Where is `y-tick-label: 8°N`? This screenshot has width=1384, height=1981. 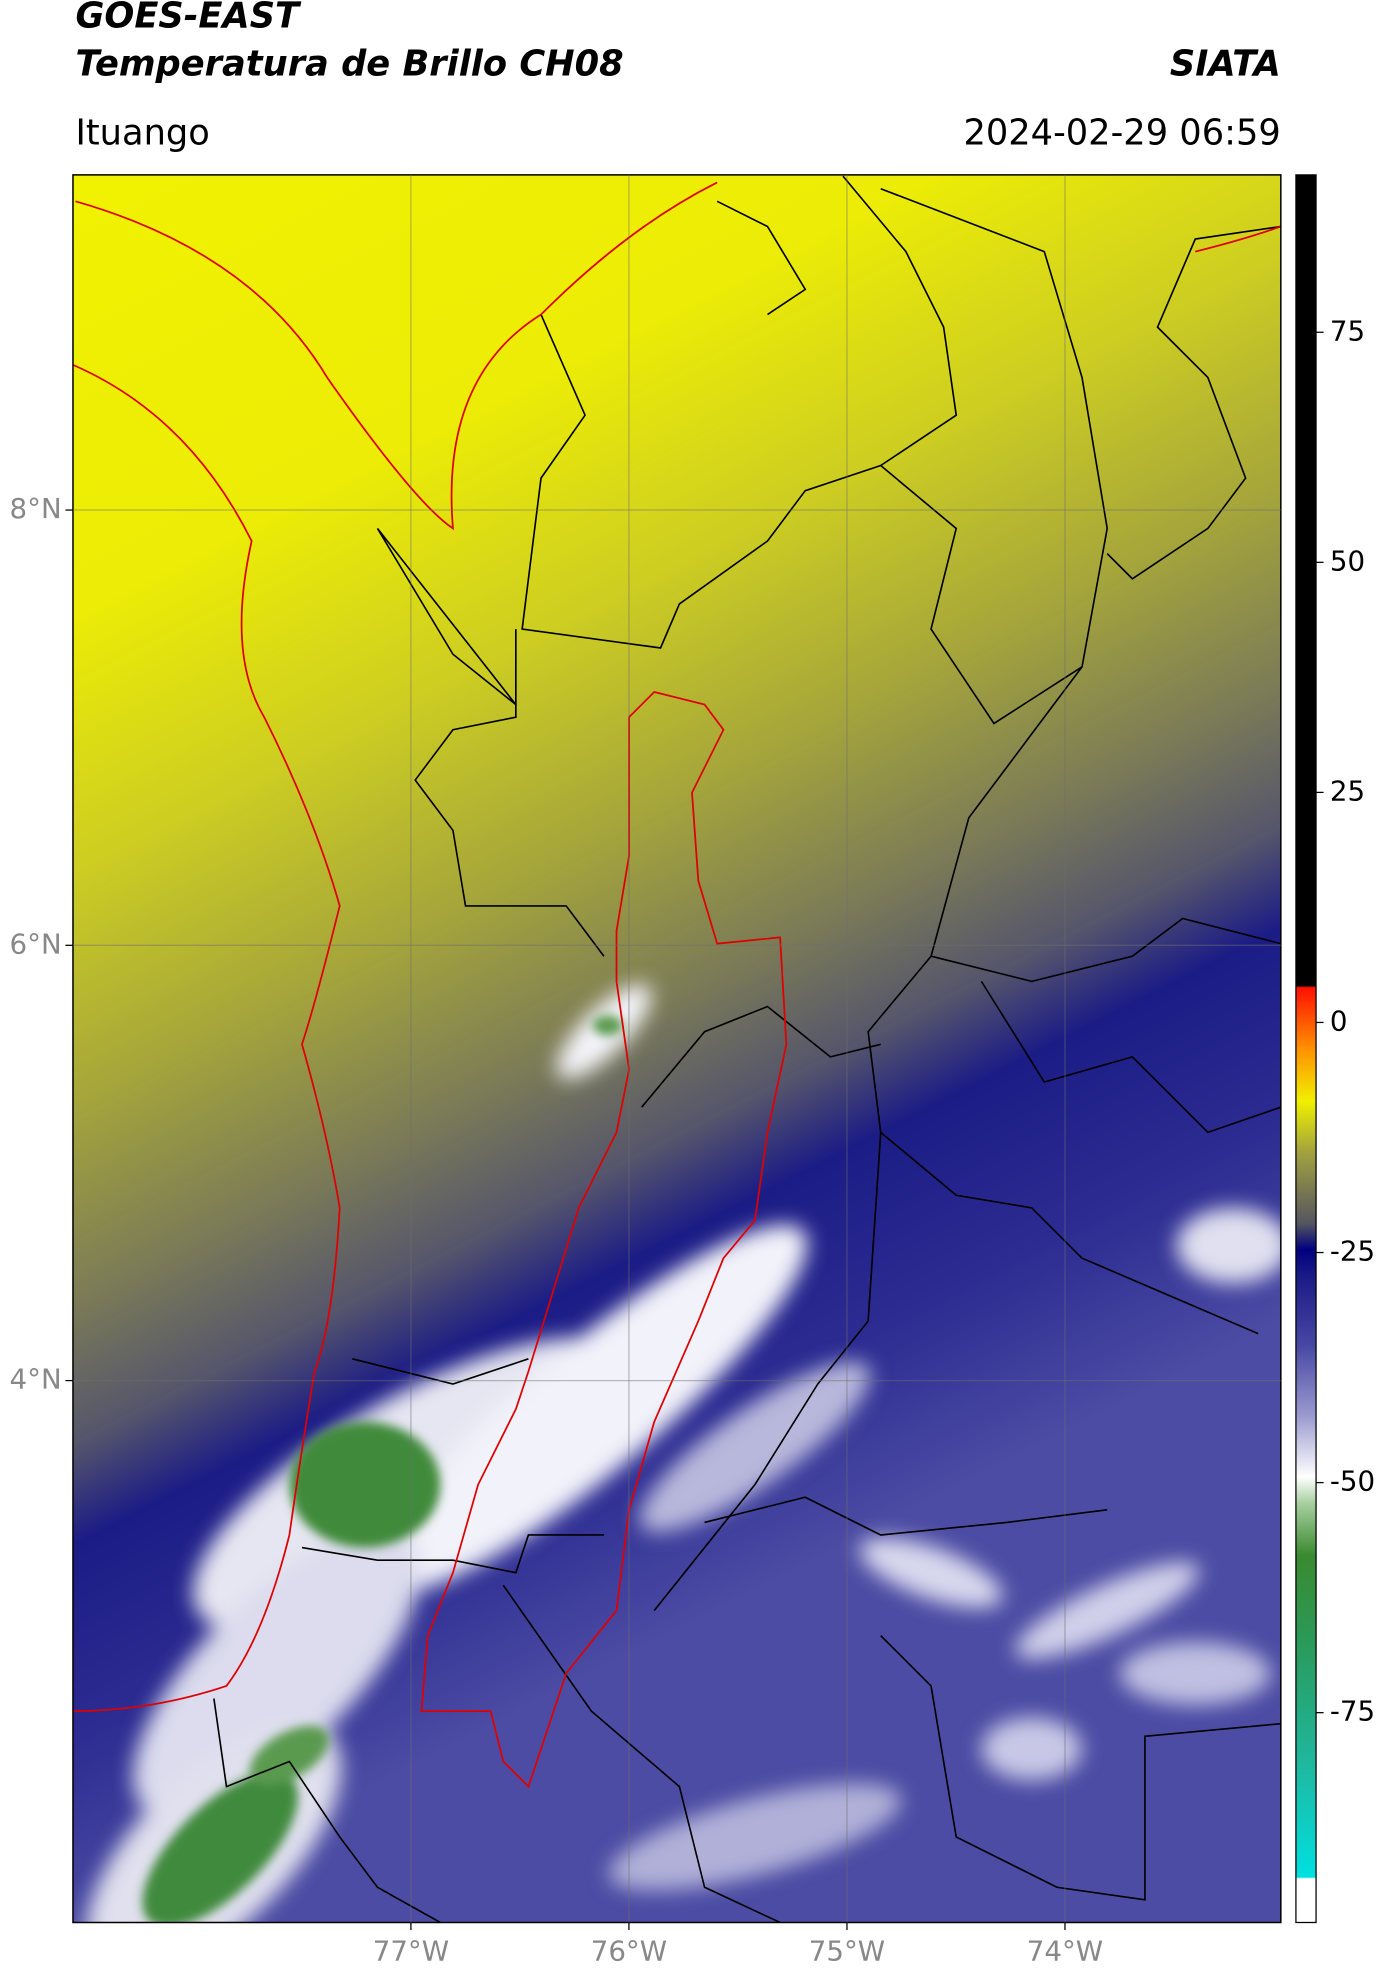
y-tick-label: 8°N is located at coordinates (36, 508).